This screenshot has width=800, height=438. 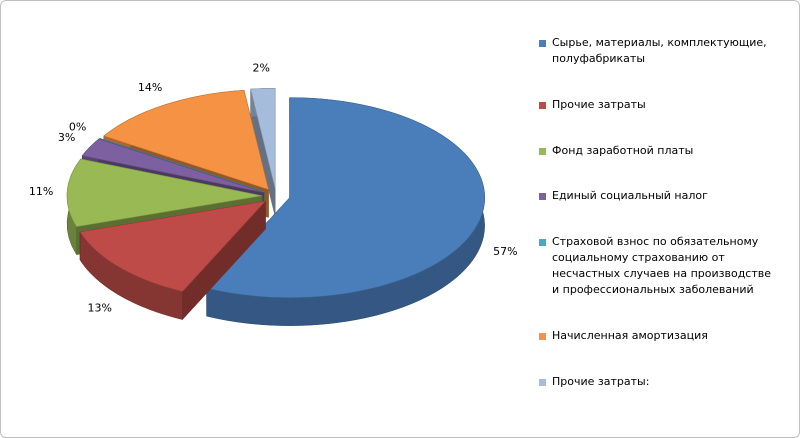 I want to click on legend-item: Начисленная амортизация, so click(x=656, y=336).